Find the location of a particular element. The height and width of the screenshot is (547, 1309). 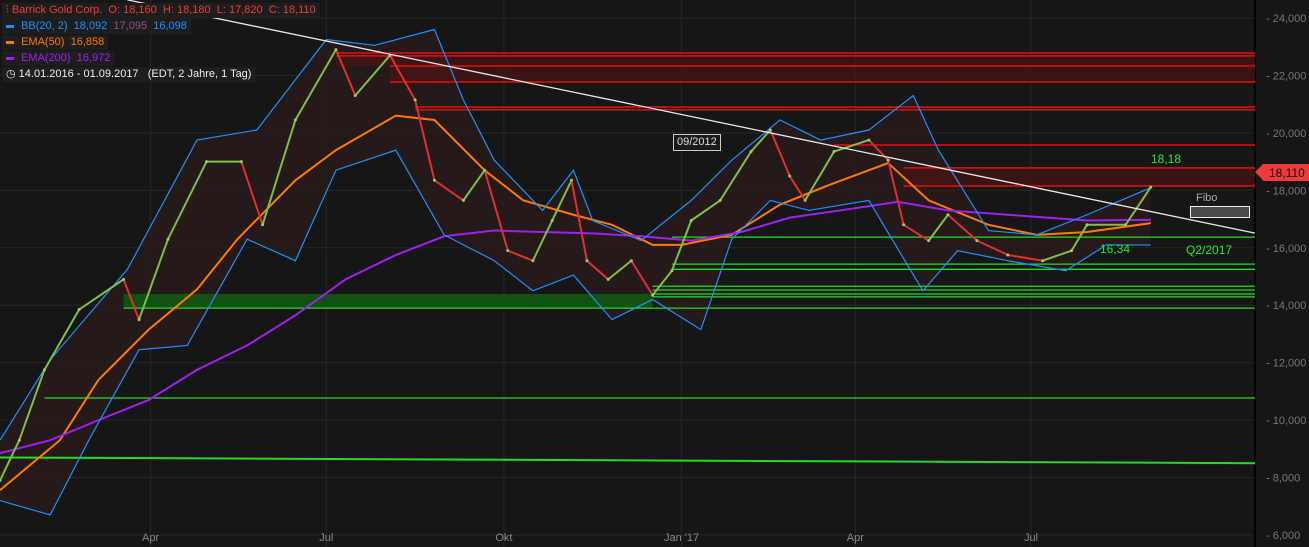

bb-swatch-icon is located at coordinates (10, 26).